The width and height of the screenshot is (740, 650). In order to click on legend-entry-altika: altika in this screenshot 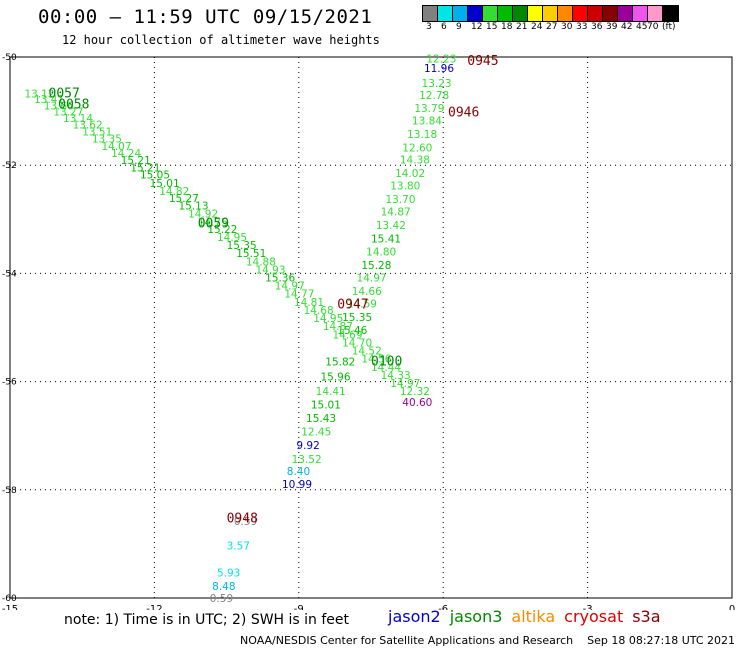, I will do `click(533, 616)`.